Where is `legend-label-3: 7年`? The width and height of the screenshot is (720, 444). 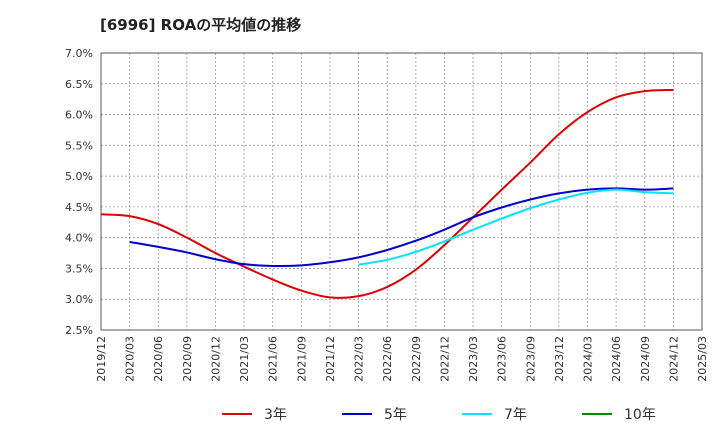 legend-label-3: 7年 is located at coordinates (515, 415).